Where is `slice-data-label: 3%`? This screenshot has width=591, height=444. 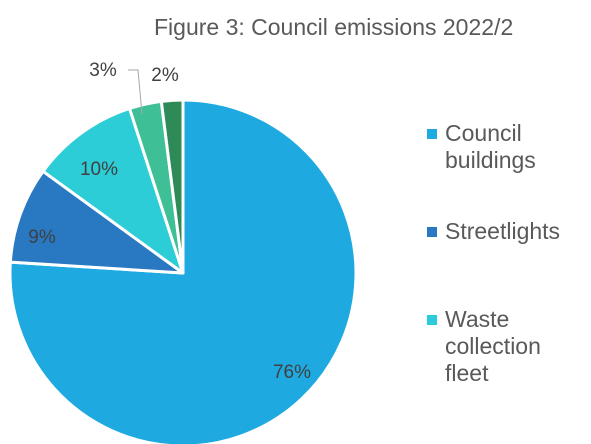 slice-data-label: 3% is located at coordinates (103, 70).